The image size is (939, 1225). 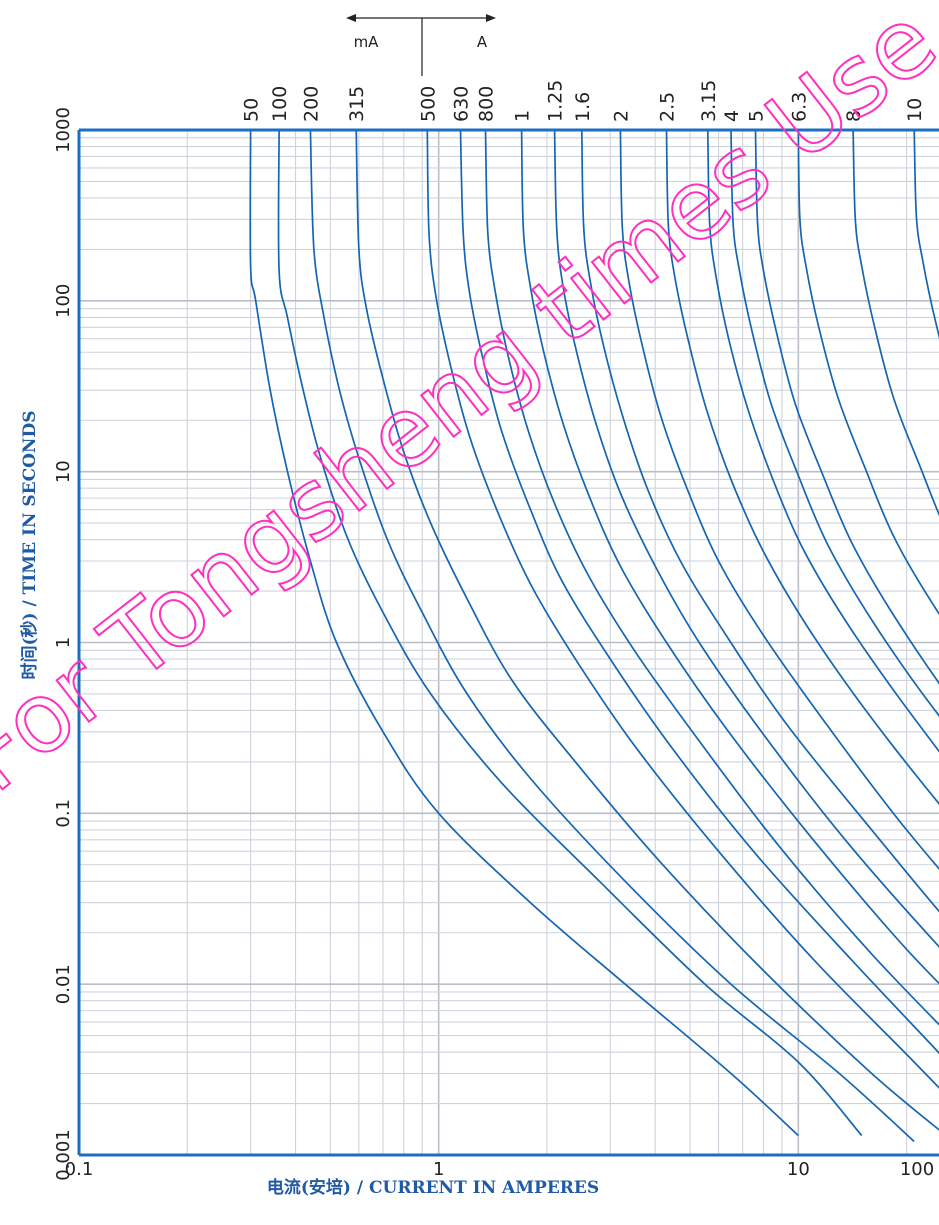 What do you see at coordinates (311, 104) in the screenshot?
I see `rating-label-200: 200` at bounding box center [311, 104].